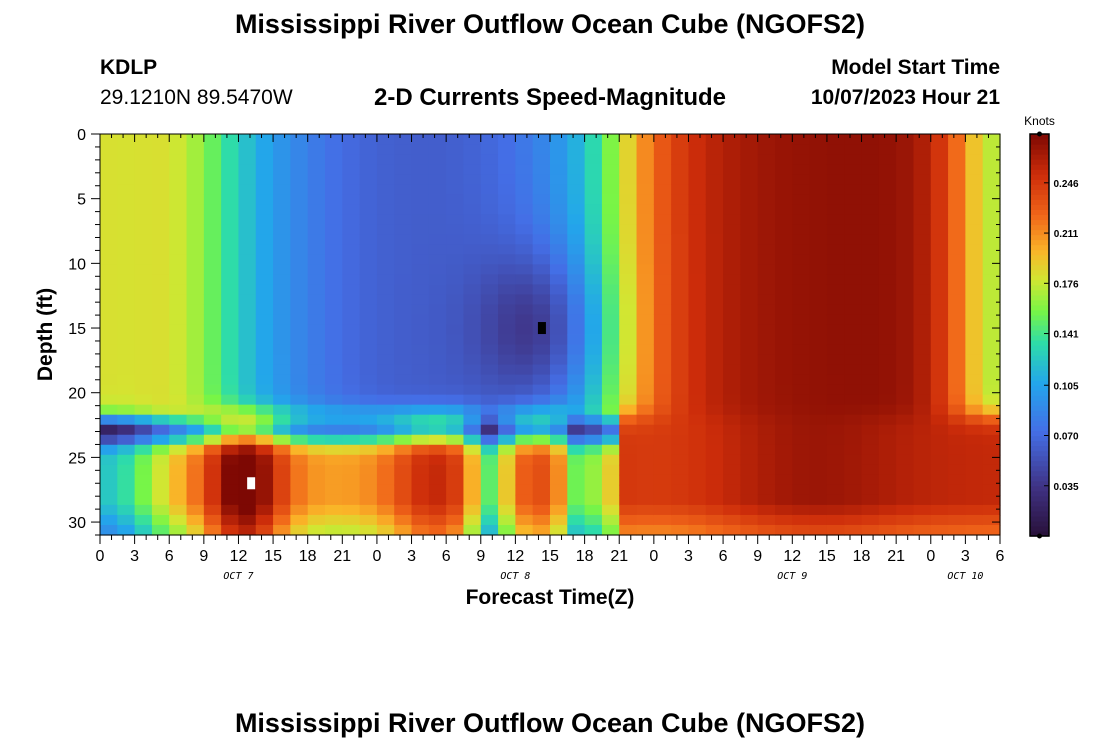  I want to click on y-axis-label: Depth (ft), so click(45, 334).